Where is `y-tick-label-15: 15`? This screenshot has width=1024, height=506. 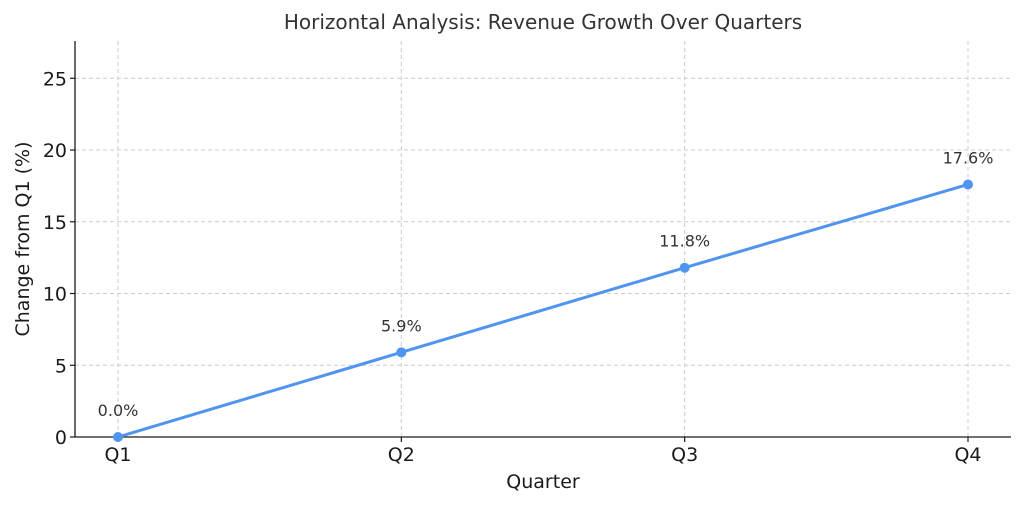
y-tick-label-15: 15 is located at coordinates (55, 223).